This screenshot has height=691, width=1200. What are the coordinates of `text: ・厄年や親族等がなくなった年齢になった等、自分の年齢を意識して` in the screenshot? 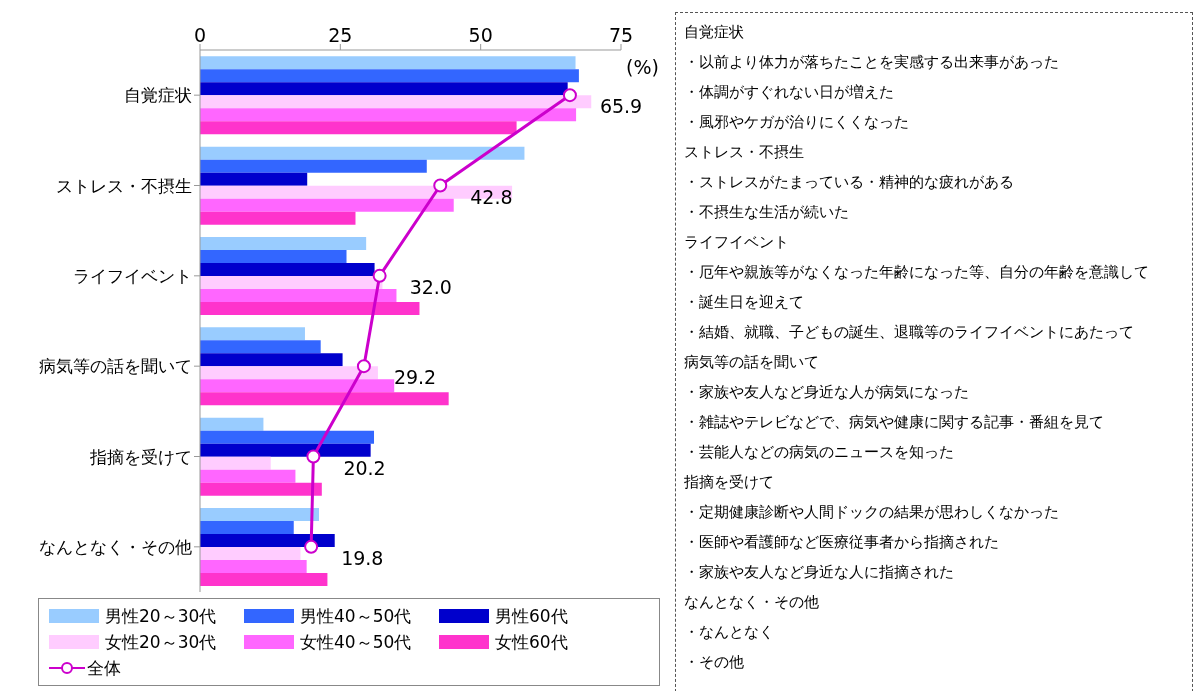 It's located at (917, 272).